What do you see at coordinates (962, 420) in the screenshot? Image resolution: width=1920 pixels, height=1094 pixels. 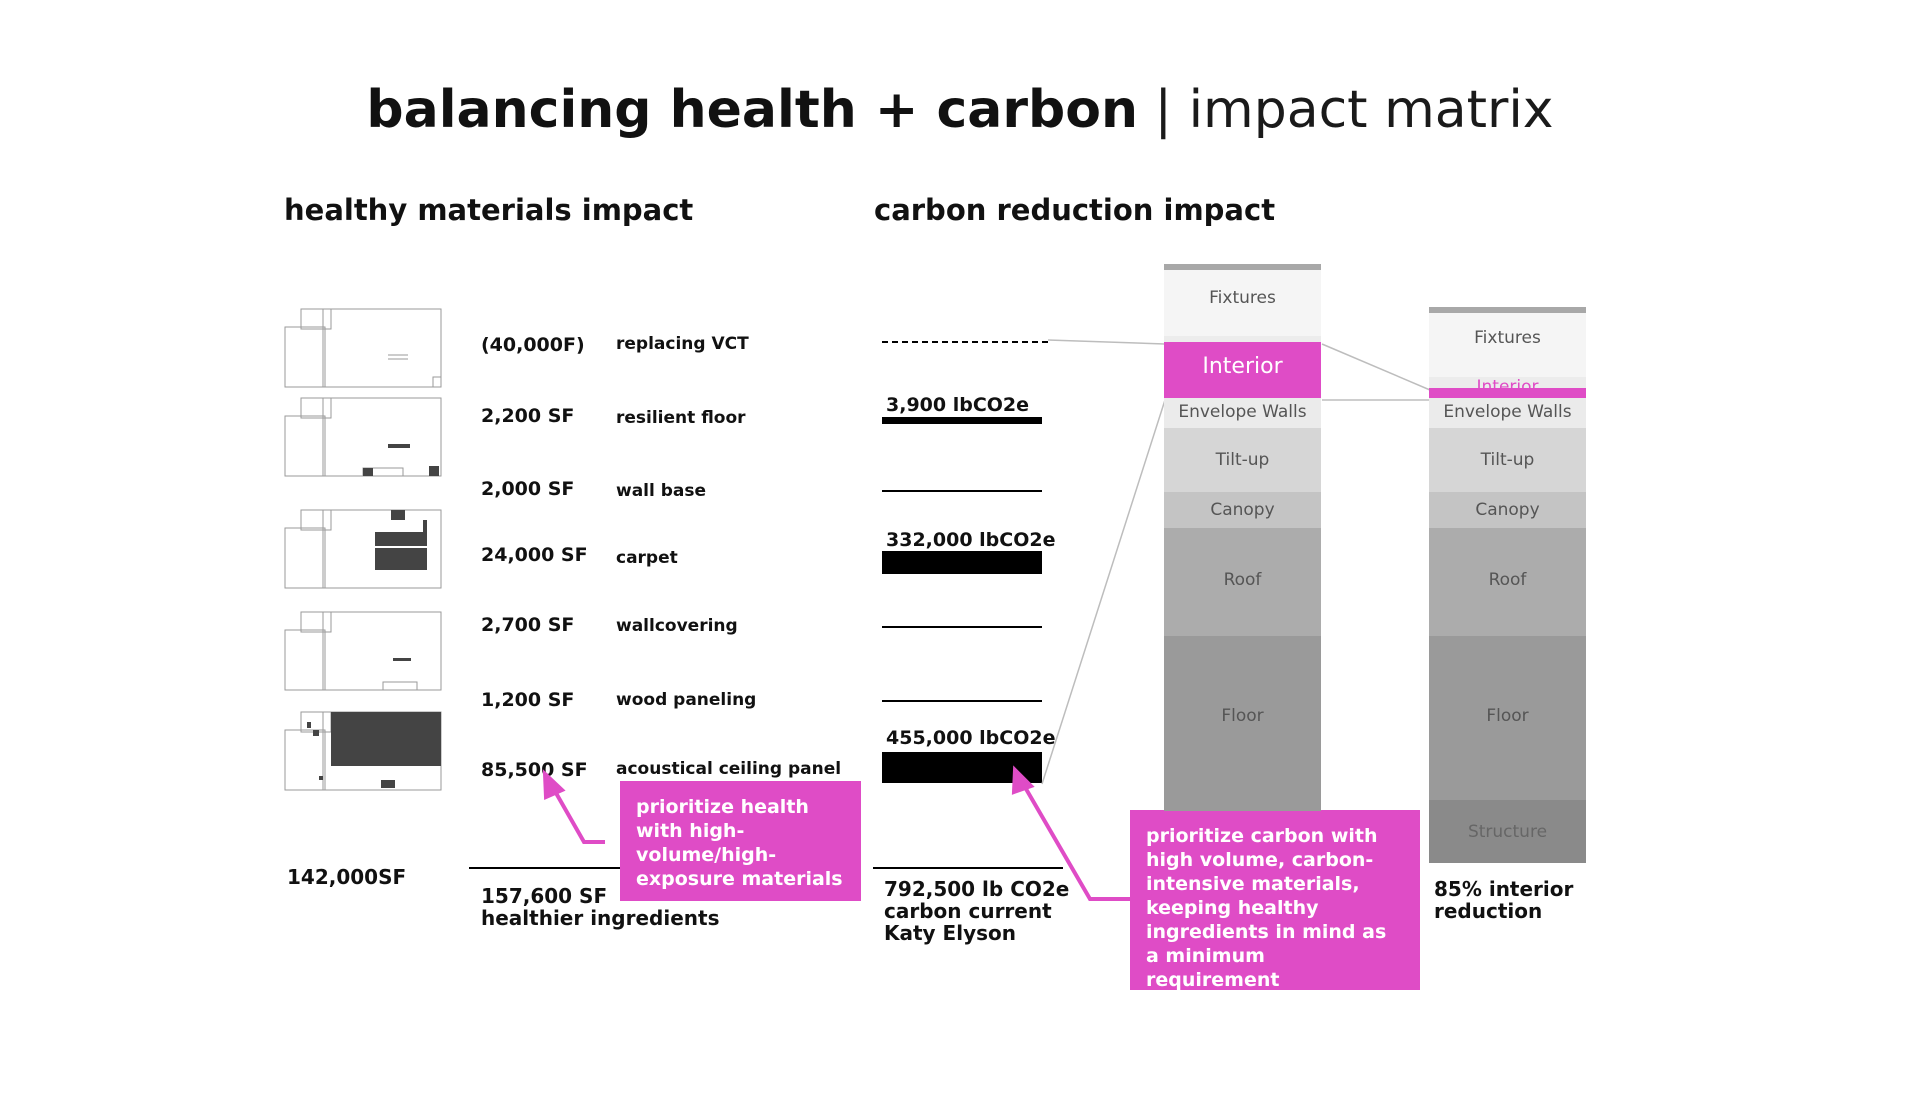 I see `carbon-bar-resilient` at bounding box center [962, 420].